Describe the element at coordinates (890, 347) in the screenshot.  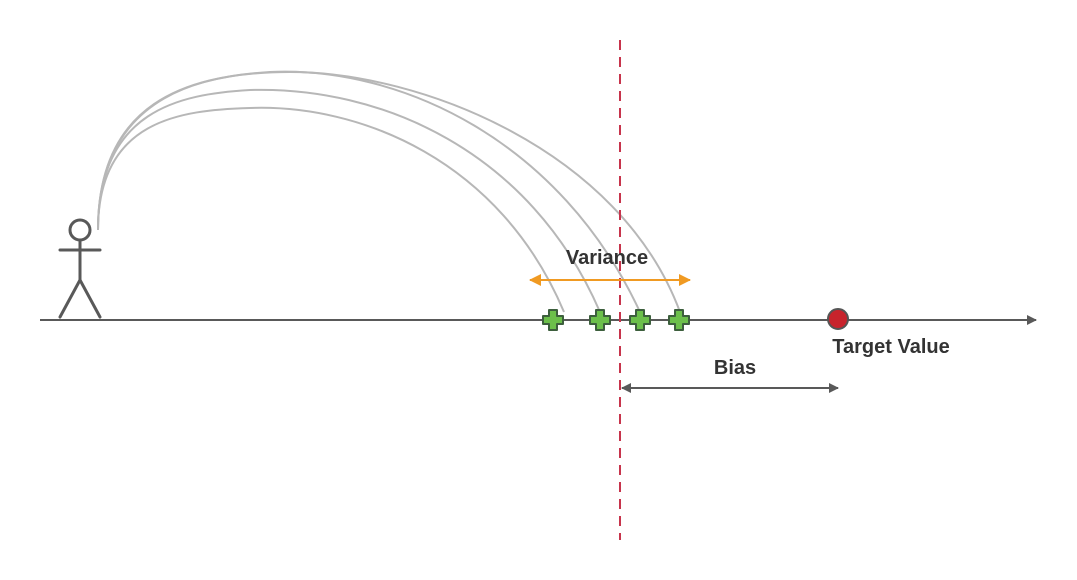
I see `target-label: Target Value` at that location.